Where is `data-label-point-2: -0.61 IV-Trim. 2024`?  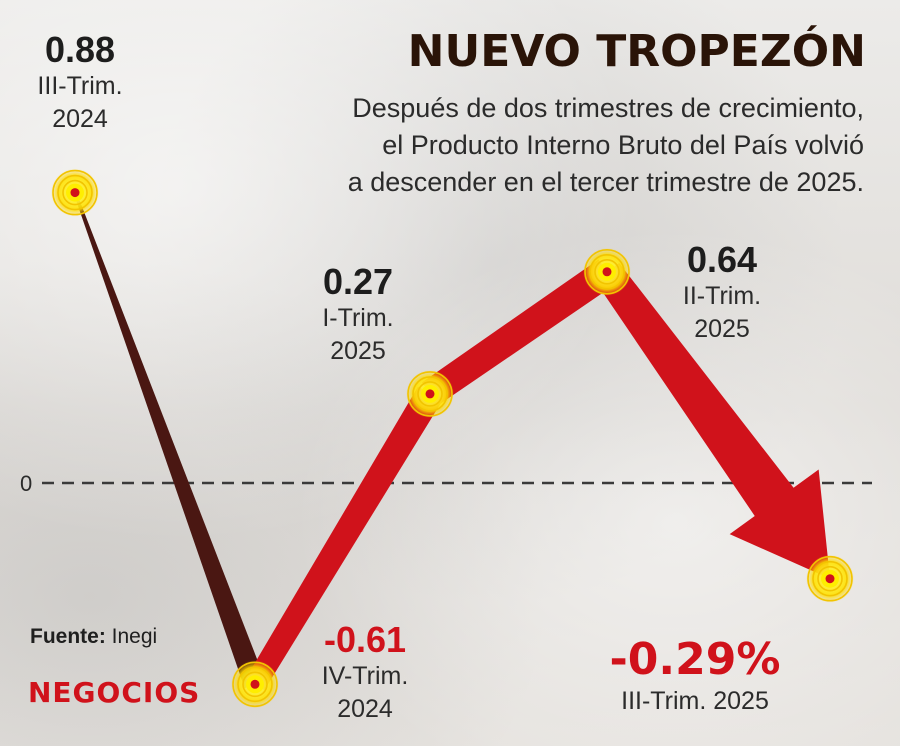
data-label-point-2: -0.61 IV-Trim. 2024 is located at coordinates (365, 673).